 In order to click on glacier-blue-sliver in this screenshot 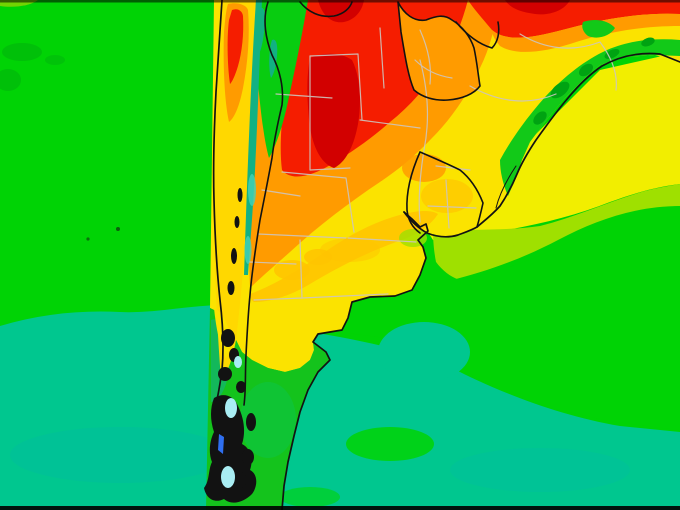, I will do `click(221, 444)`.